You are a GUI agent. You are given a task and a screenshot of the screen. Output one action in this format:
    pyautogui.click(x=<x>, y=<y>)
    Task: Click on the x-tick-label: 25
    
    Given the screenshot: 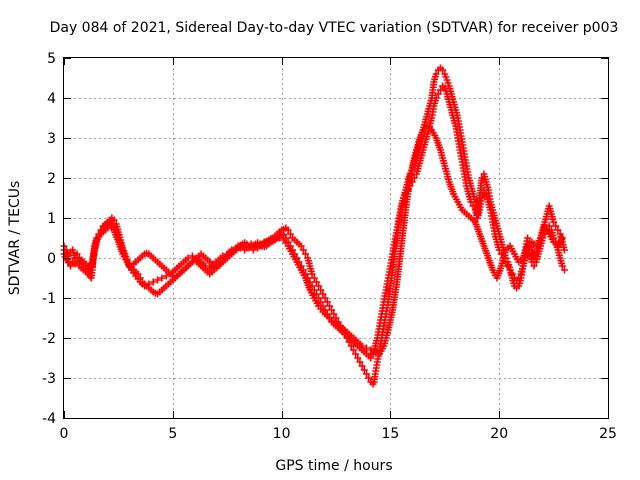 What is the action you would take?
    pyautogui.click(x=608, y=434)
    